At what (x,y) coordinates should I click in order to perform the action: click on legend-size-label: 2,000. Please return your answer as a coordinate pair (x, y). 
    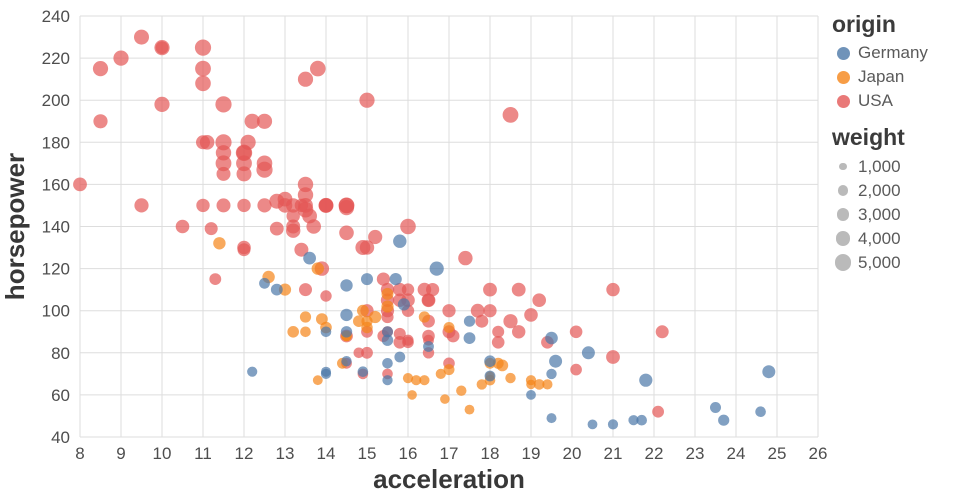
    Looking at the image, I should click on (879, 190).